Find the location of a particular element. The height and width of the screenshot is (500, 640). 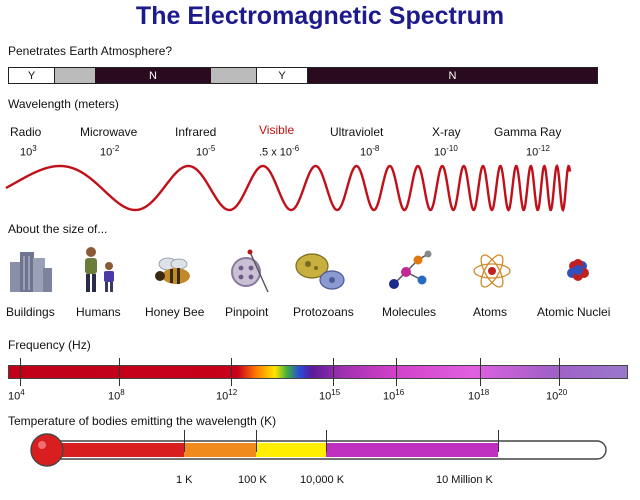

wavelength-value: 10-2 is located at coordinates (110, 151).